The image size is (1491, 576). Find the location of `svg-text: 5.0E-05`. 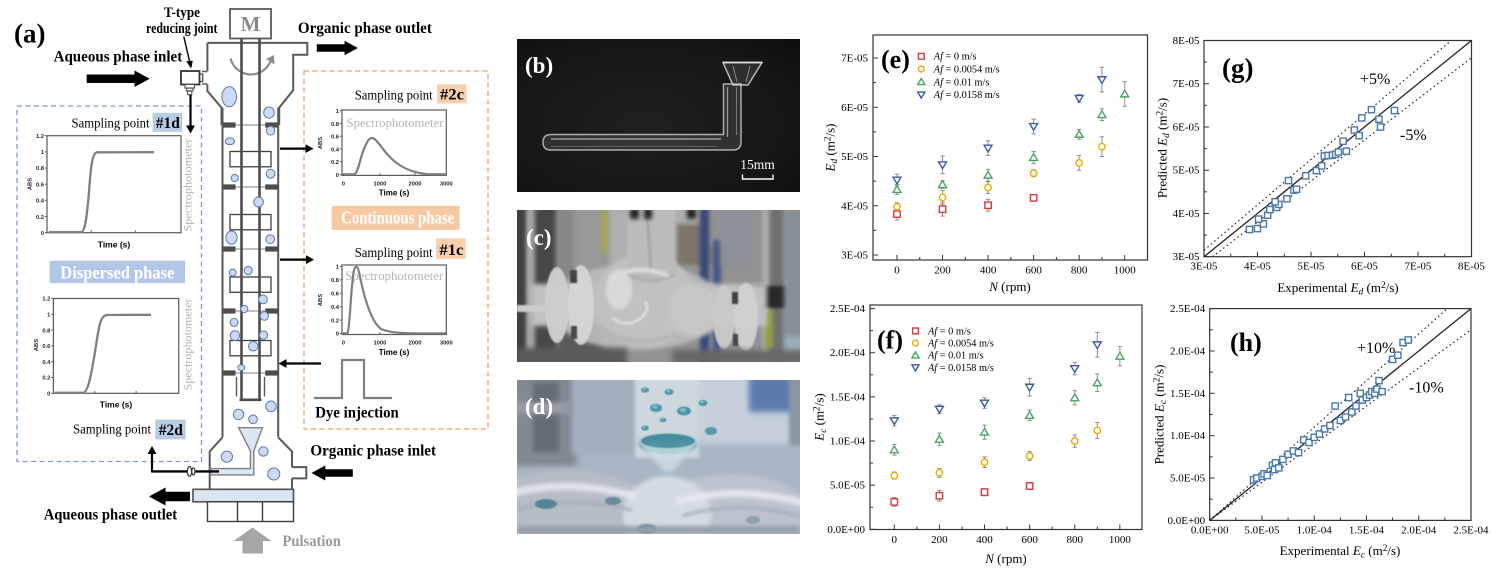

svg-text: 5.0E-05 is located at coordinates (1188, 479).